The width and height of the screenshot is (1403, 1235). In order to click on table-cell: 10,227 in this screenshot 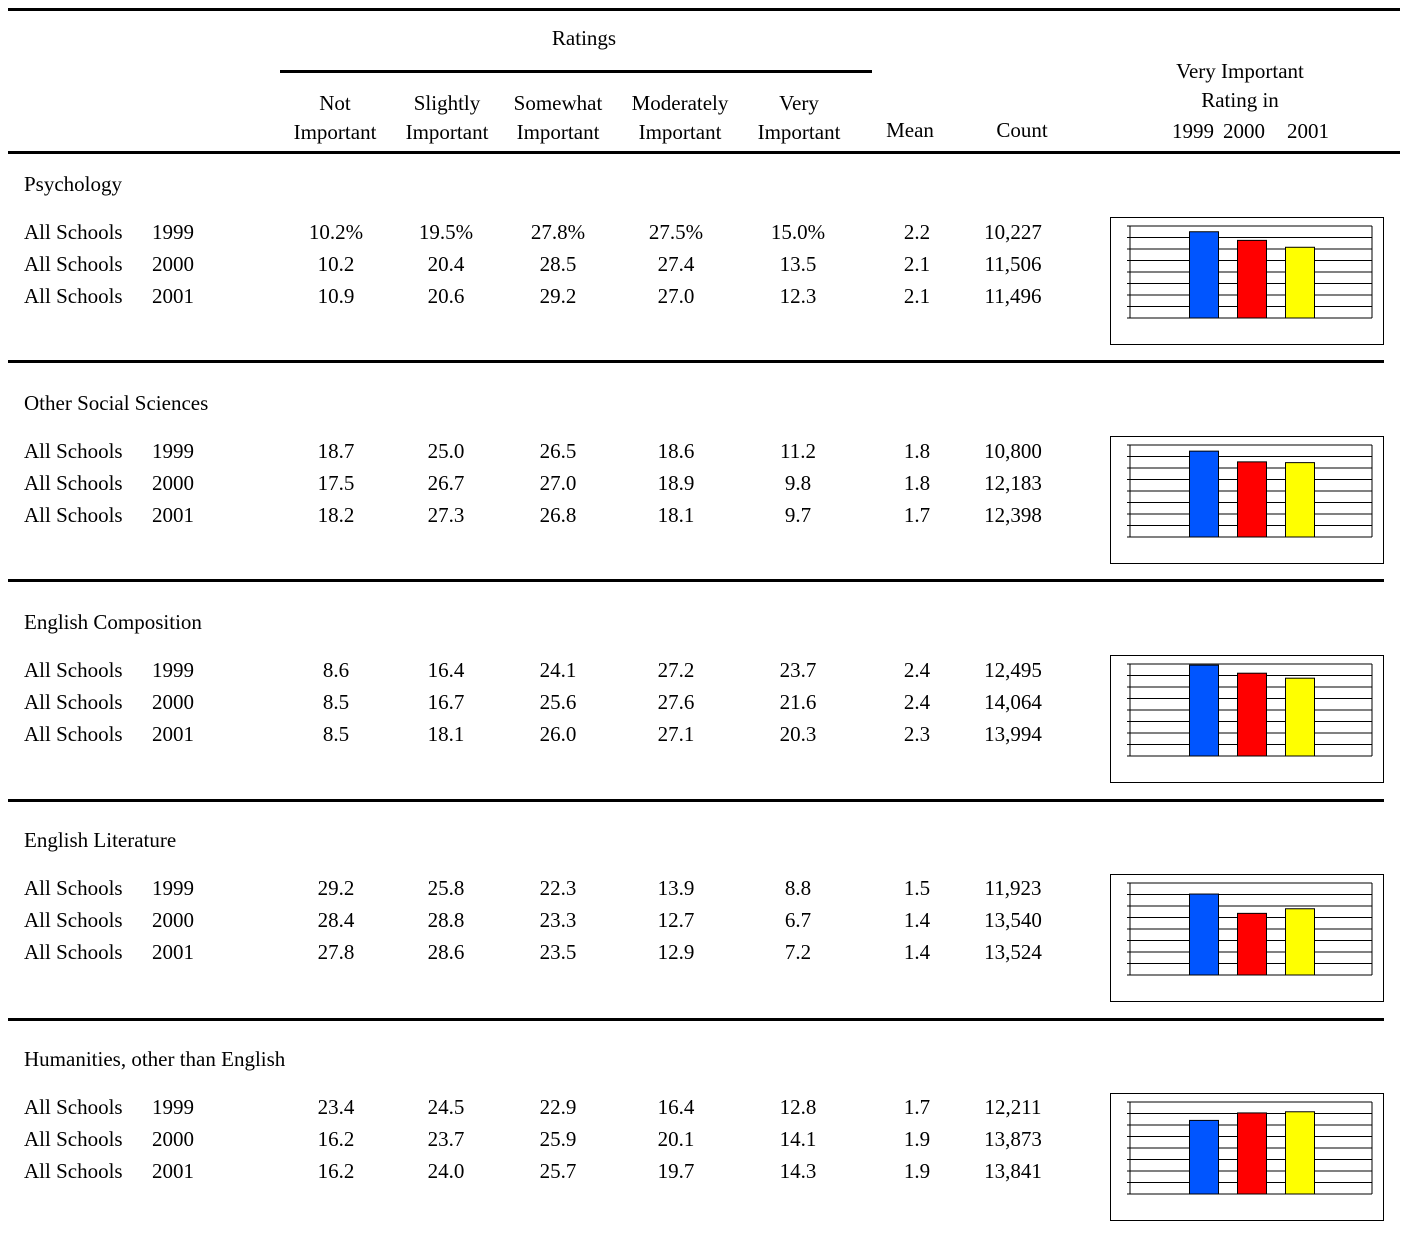, I will do `click(1013, 232)`.